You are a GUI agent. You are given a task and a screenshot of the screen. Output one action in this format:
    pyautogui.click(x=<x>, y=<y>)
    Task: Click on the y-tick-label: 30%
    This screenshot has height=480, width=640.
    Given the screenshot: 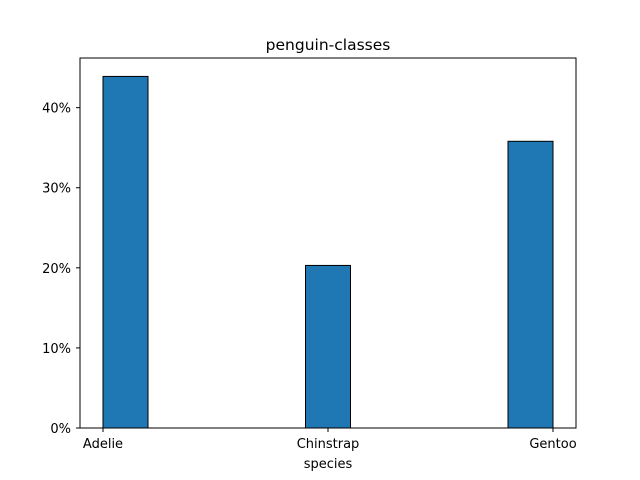 What is the action you would take?
    pyautogui.click(x=56, y=189)
    